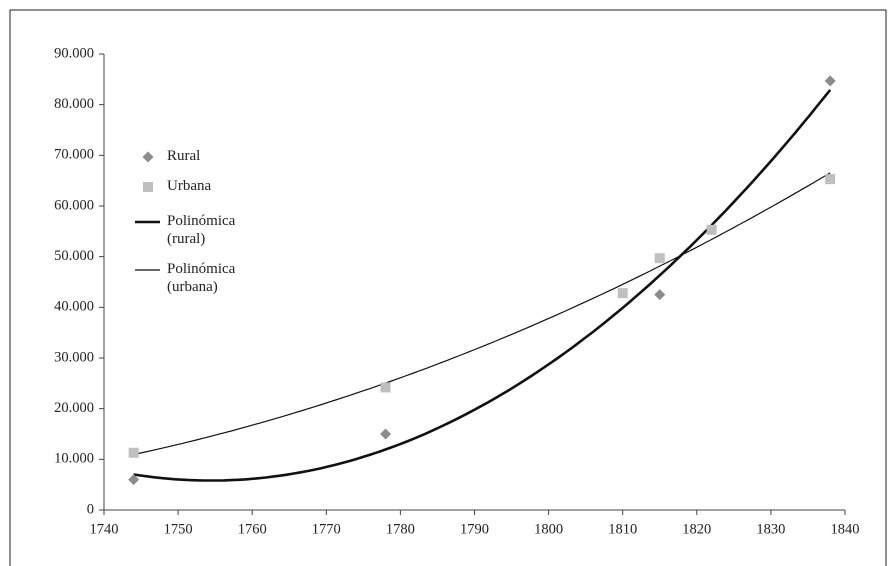  I want to click on x-tick-label: 1820, so click(696, 529).